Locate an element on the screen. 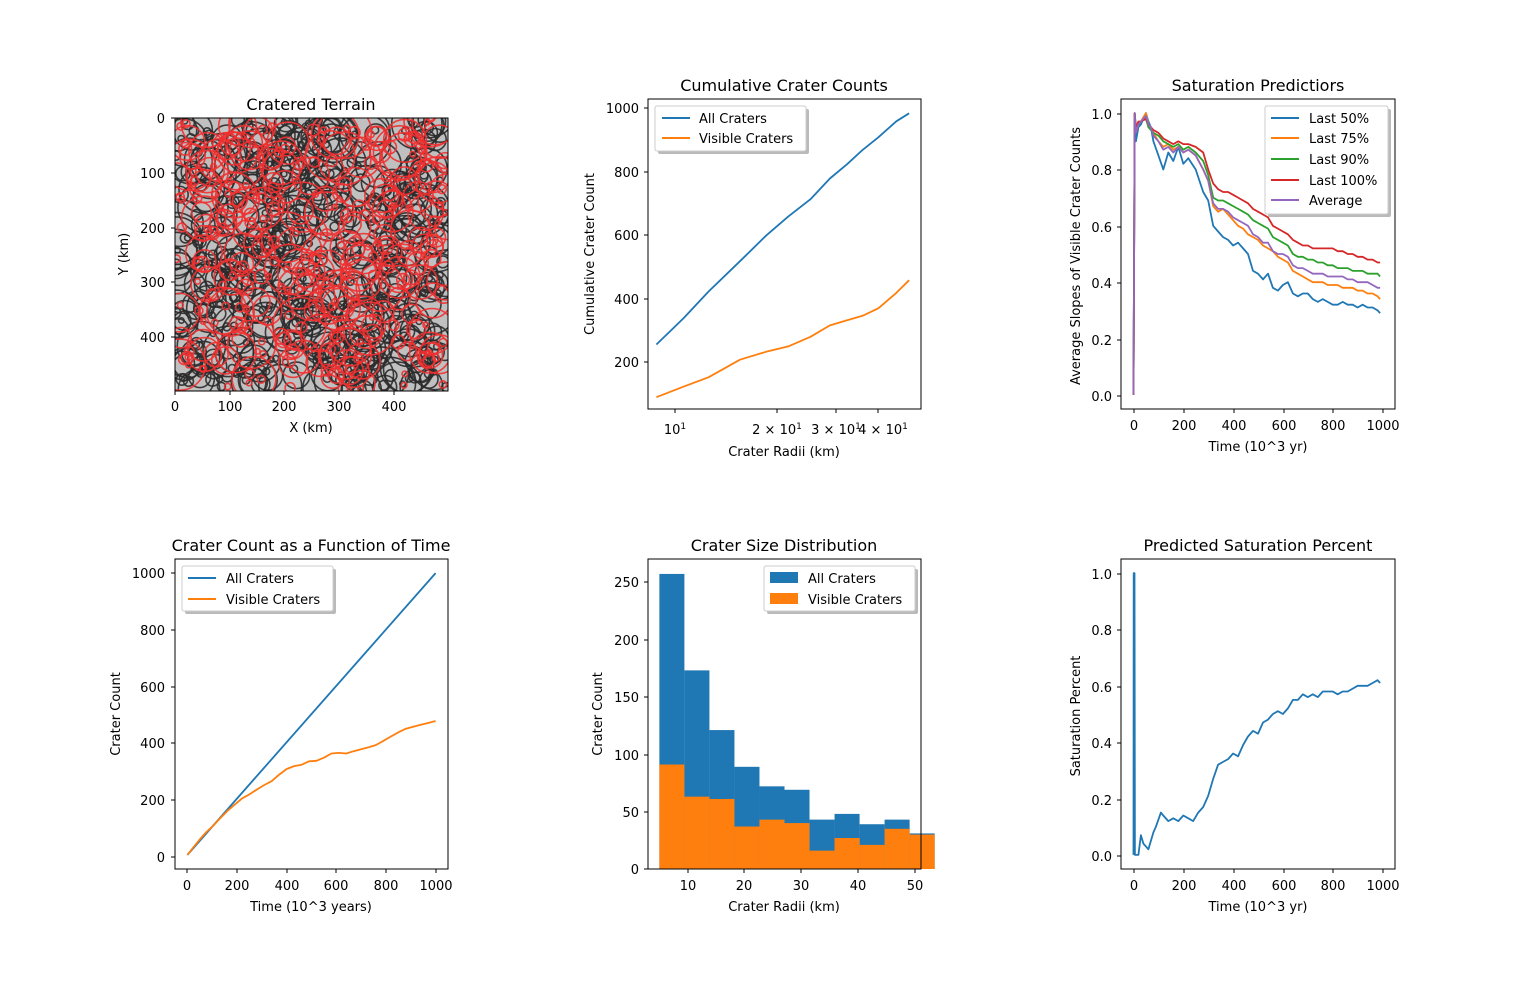  predictors-ytick-label: 0.4 is located at coordinates (1101, 284).